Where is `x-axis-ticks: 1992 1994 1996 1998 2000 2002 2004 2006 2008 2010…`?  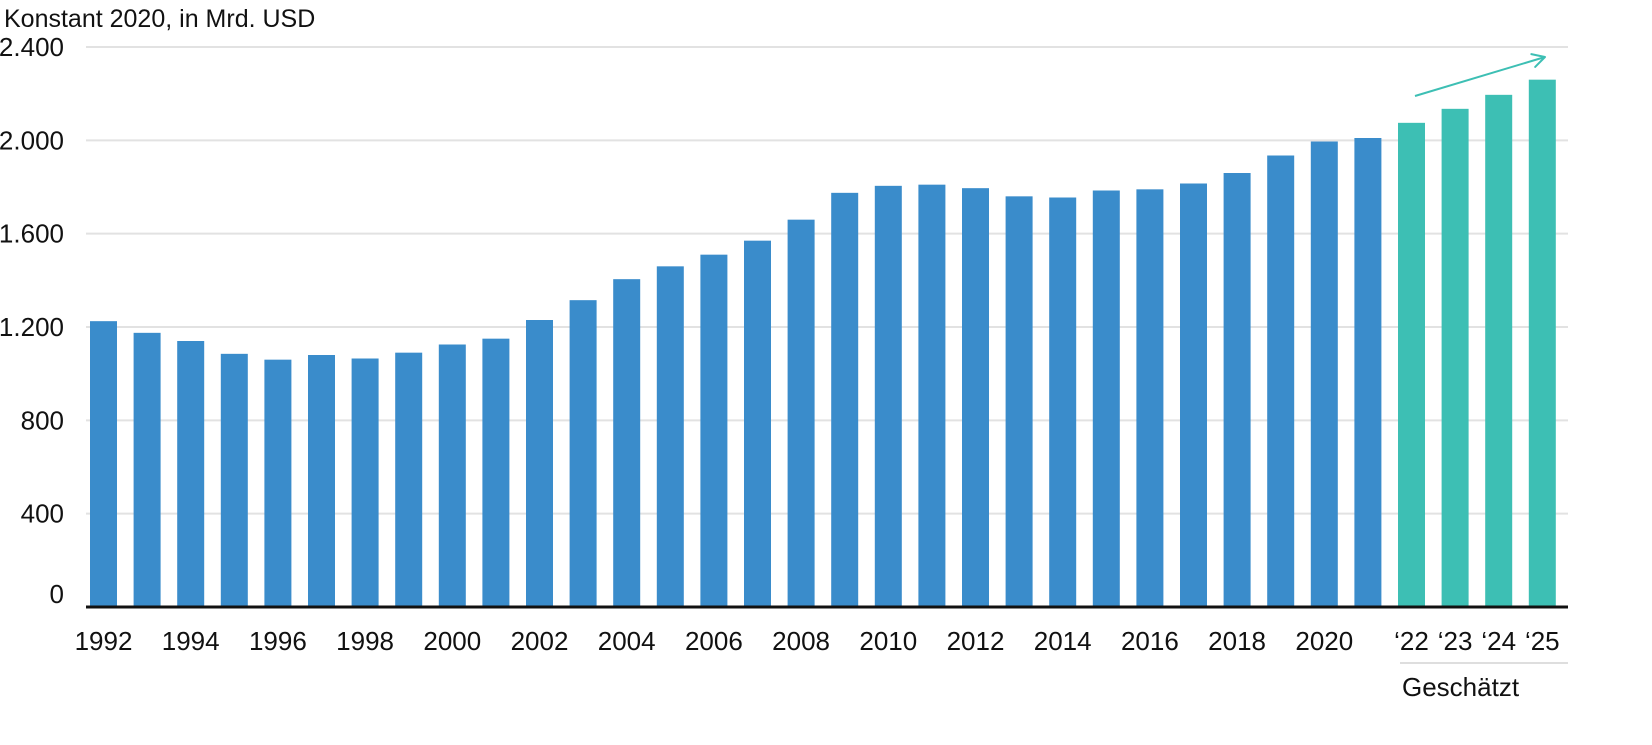
x-axis-ticks: 1992 1994 1996 1998 2000 2002 2004 2006 2008 2010… is located at coordinates (817, 641).